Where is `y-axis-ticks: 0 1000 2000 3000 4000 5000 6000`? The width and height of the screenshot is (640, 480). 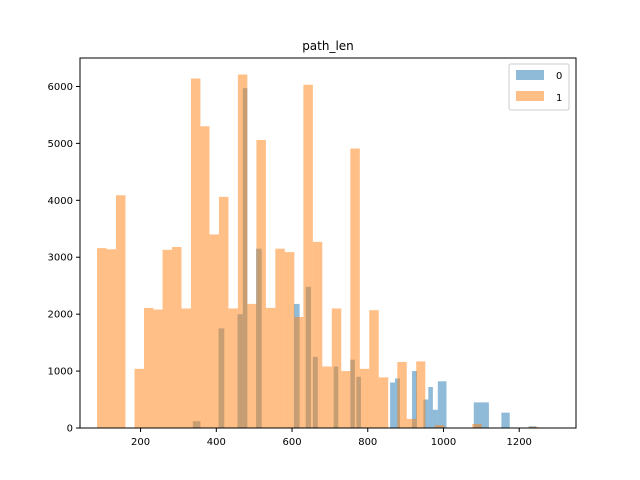 y-axis-ticks: 0 1000 2000 3000 4000 5000 6000 is located at coordinates (64, 258).